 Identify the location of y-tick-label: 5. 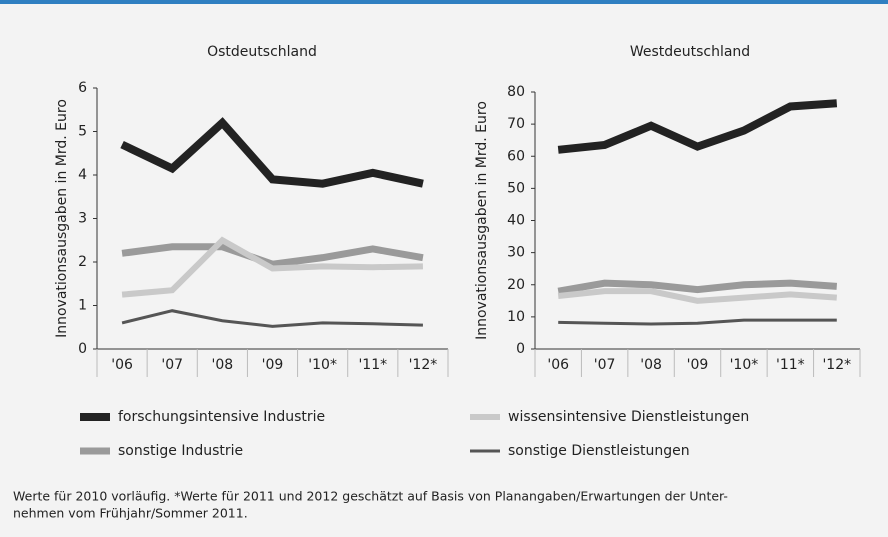
(82, 132).